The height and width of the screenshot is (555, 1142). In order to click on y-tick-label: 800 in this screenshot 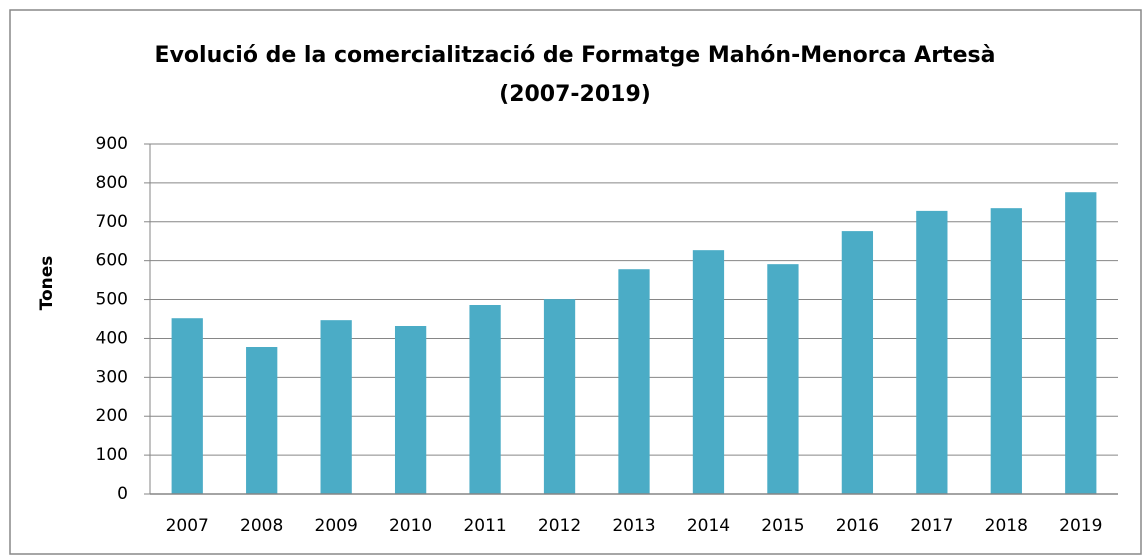, I will do `click(112, 183)`.